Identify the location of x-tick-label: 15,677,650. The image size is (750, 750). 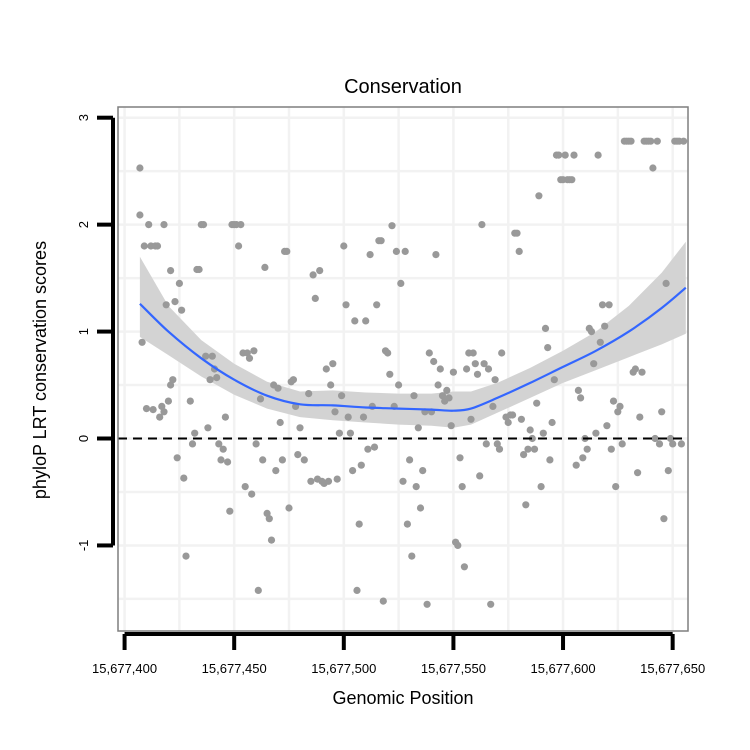
(672, 668).